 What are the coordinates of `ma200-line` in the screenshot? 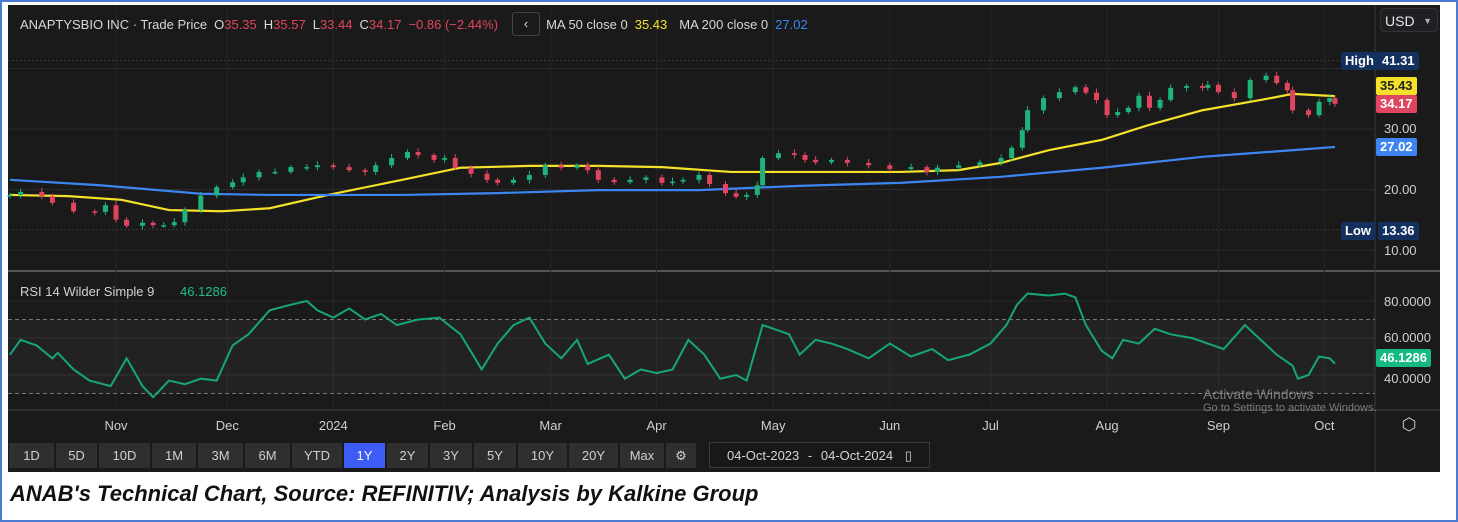 It's located at (672, 171).